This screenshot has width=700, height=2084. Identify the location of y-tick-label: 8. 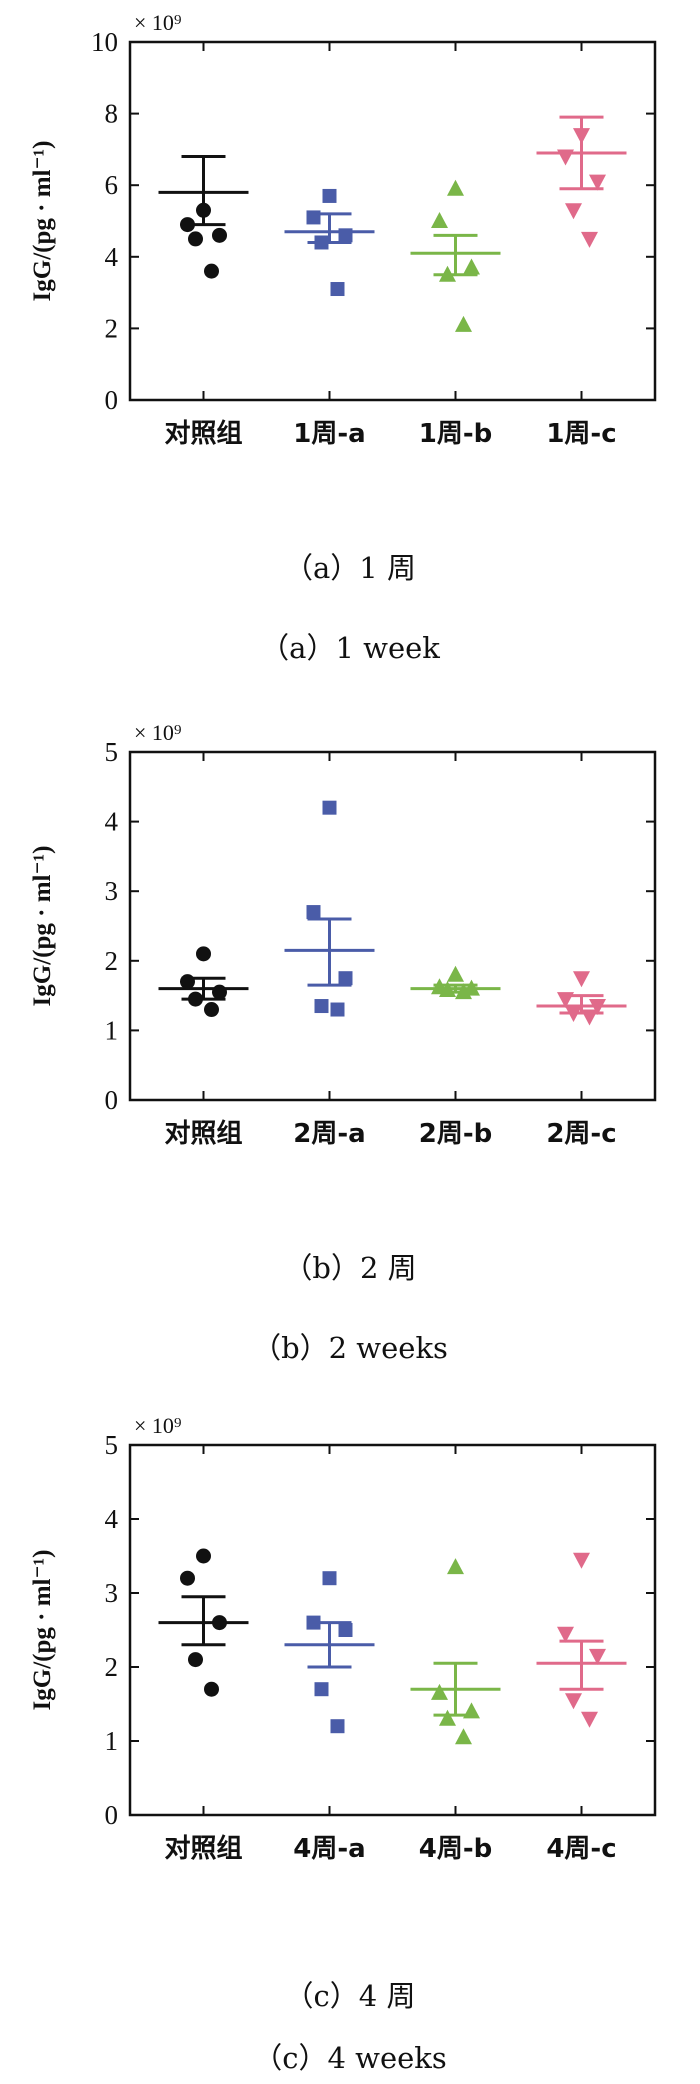
(112, 114).